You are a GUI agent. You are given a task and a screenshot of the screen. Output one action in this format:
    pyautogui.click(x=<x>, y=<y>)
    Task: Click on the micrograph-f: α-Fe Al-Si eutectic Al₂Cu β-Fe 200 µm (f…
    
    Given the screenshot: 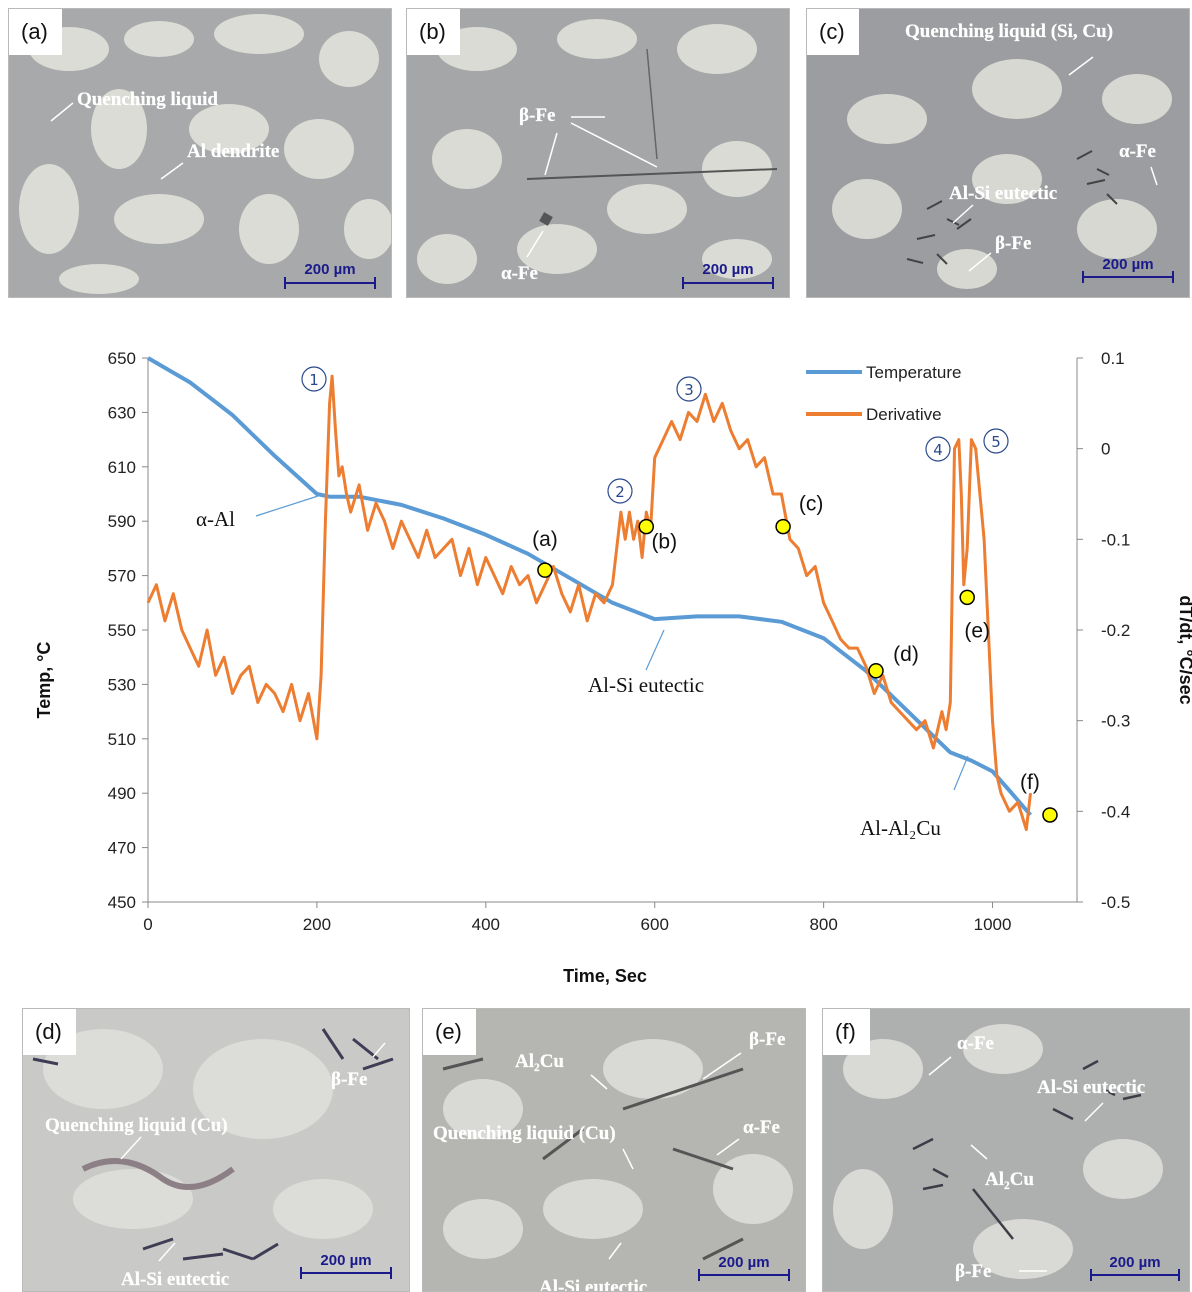 What is the action you would take?
    pyautogui.click(x=1006, y=1150)
    